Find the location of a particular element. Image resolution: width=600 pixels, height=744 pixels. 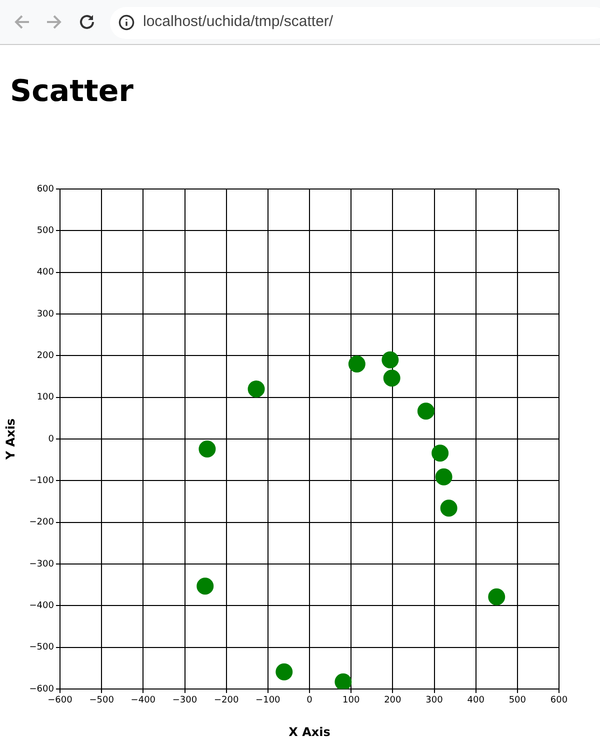

x-tick-label: 500 is located at coordinates (517, 701).